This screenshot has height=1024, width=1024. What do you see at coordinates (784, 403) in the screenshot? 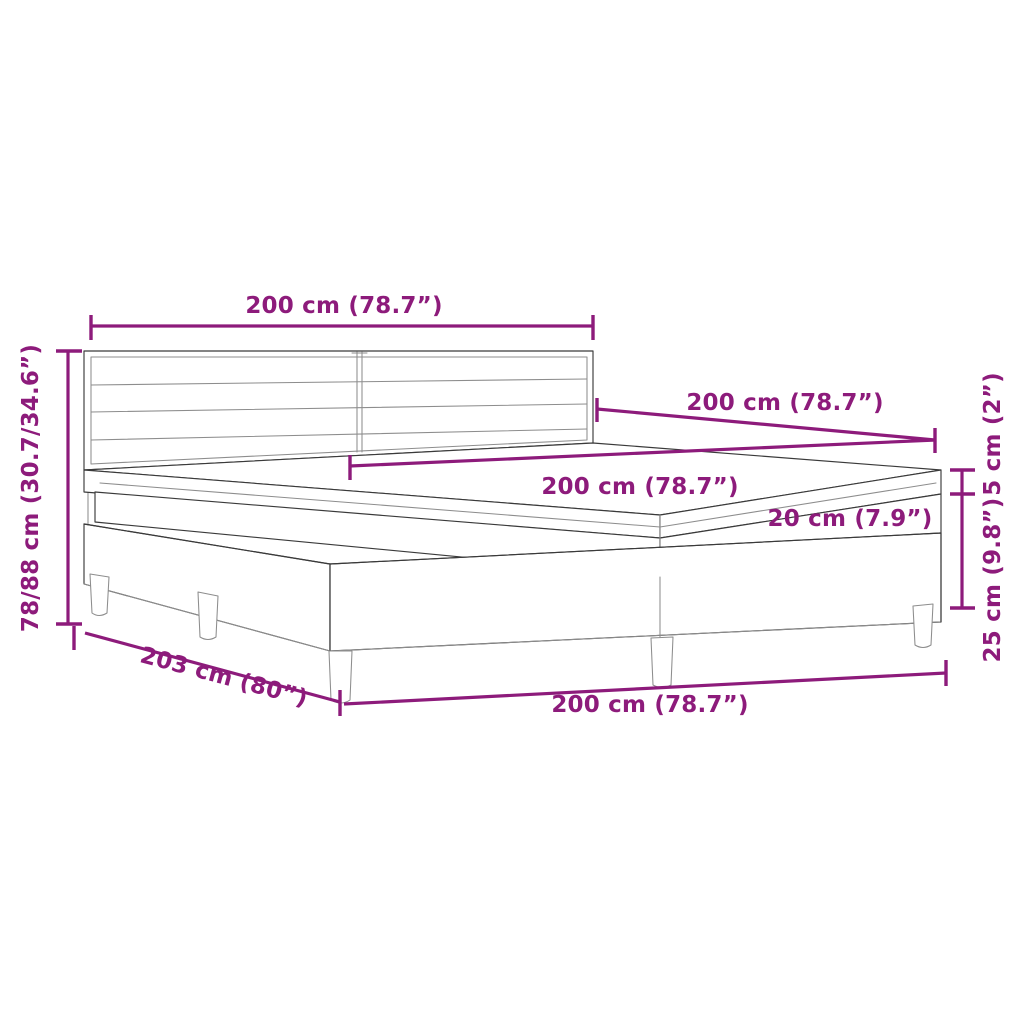
I see `bed-length-upper-label: 200 cm (78.7”)` at bounding box center [784, 403].